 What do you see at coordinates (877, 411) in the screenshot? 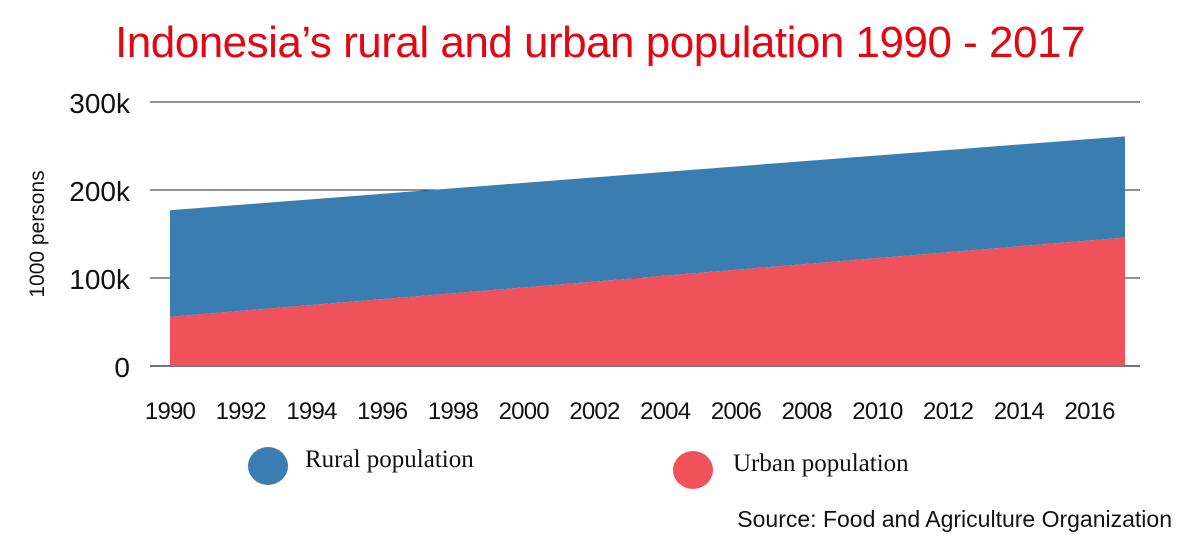
I see `x-tick-label: 2010` at bounding box center [877, 411].